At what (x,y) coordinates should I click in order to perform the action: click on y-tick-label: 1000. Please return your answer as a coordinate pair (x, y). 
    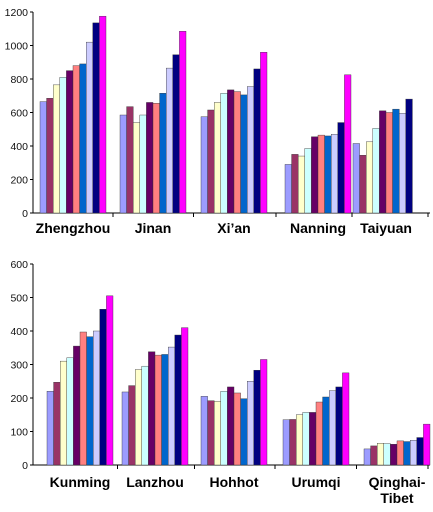
    Looking at the image, I should click on (17, 47).